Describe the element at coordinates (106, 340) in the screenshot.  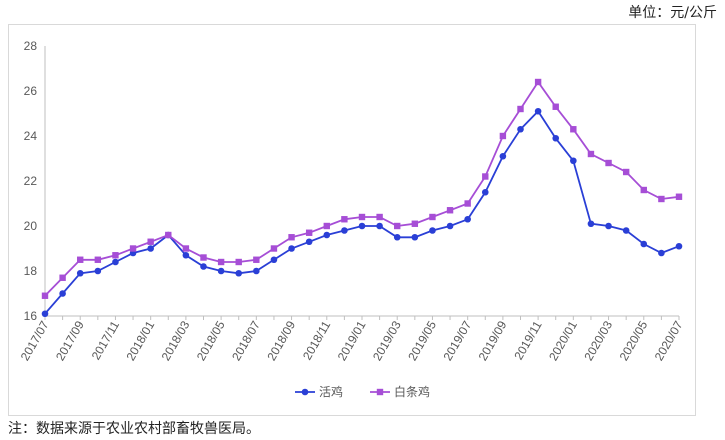
I see `x-tick-label: 2017/11` at that location.